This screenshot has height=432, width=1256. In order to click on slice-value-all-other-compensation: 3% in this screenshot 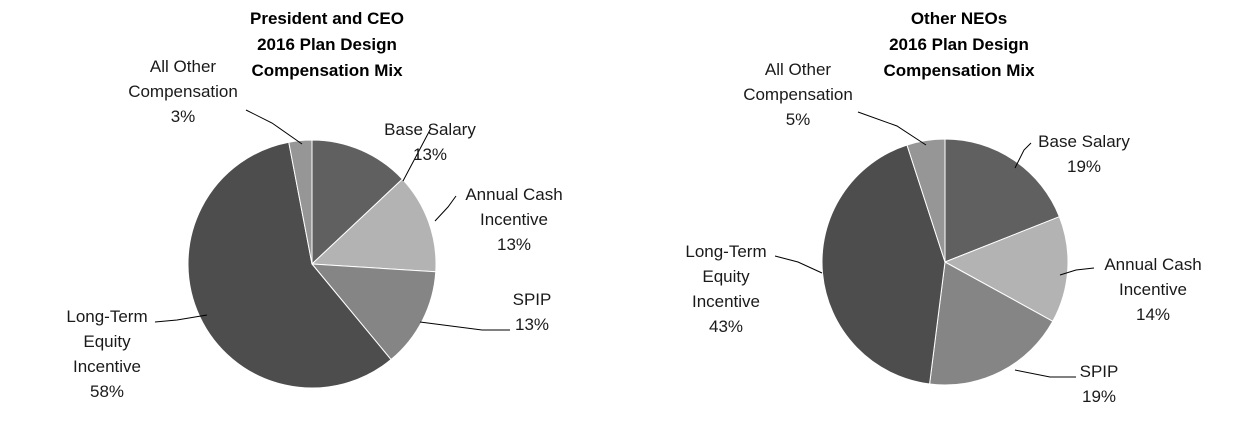, I will do `click(183, 116)`.